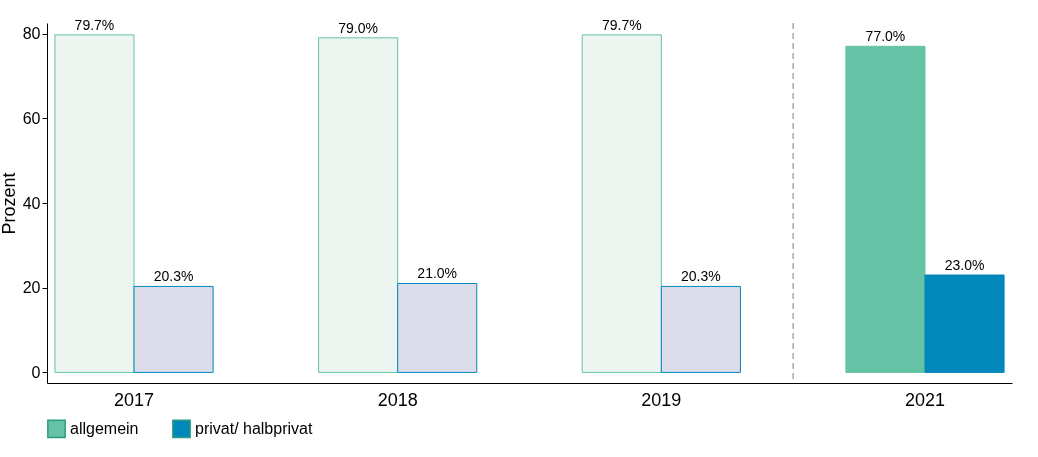 The image size is (1038, 457). What do you see at coordinates (31, 288) in the screenshot?
I see `y-tick-label: 20` at bounding box center [31, 288].